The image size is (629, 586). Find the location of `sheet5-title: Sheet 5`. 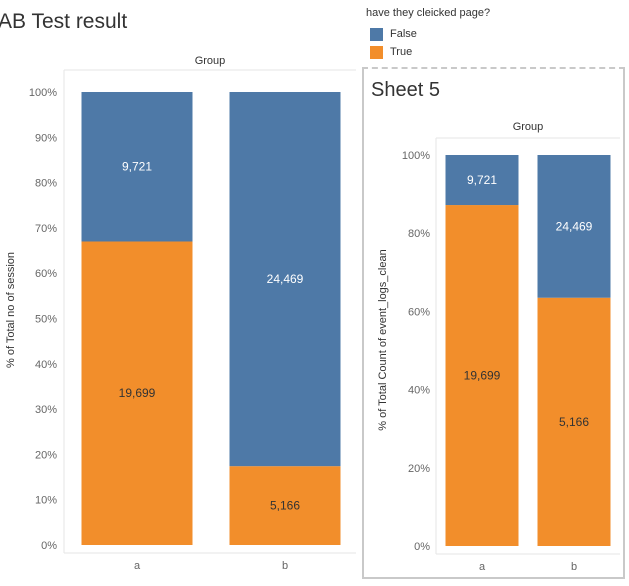

sheet5-title: Sheet 5 is located at coordinates (405, 90).